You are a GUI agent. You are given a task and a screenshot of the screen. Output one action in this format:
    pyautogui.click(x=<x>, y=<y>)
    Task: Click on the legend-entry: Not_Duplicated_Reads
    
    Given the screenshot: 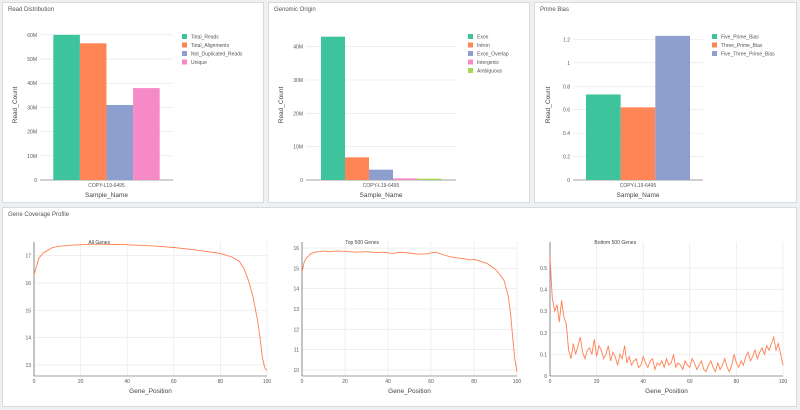 What is the action you would take?
    pyautogui.click(x=217, y=54)
    